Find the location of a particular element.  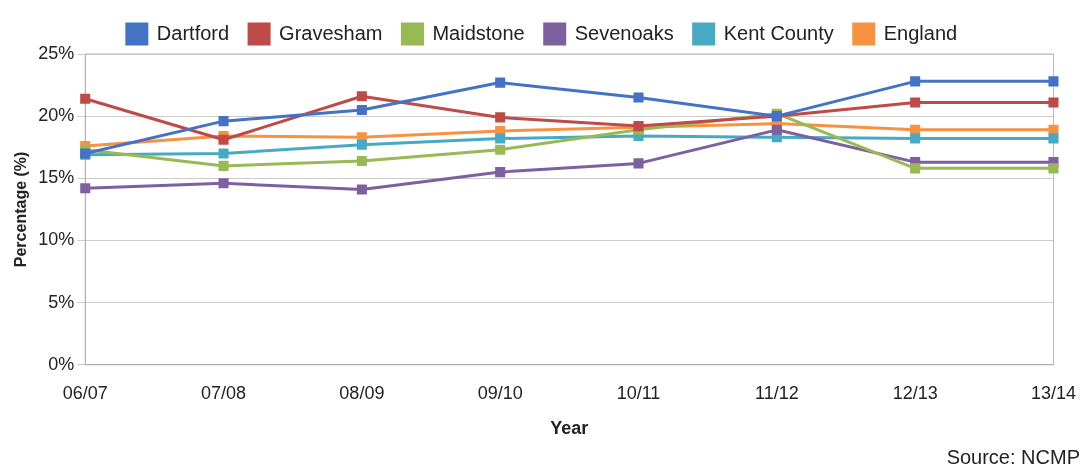

x-axis-title: Year is located at coordinates (569, 428).